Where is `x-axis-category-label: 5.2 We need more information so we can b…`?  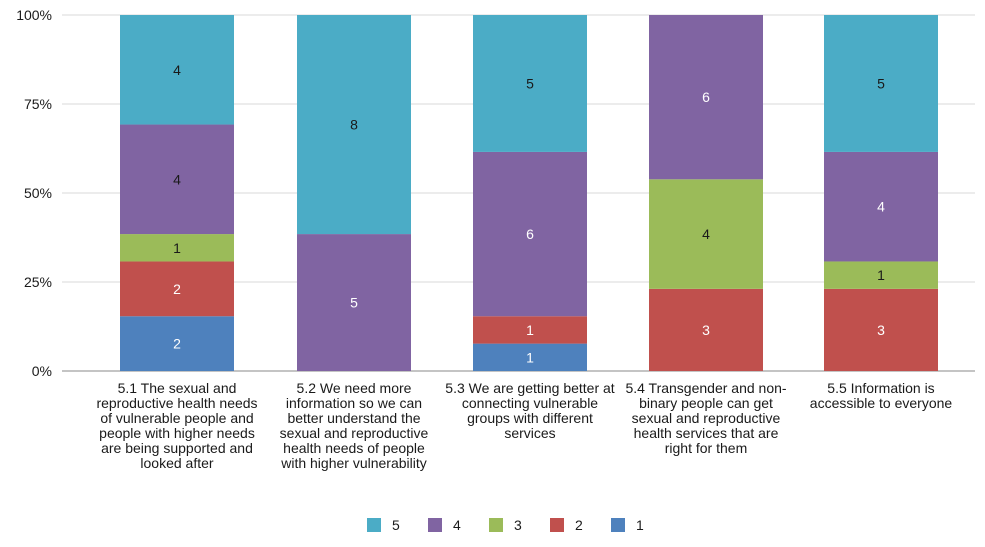 x-axis-category-label: 5.2 We need more information so we can b… is located at coordinates (354, 425).